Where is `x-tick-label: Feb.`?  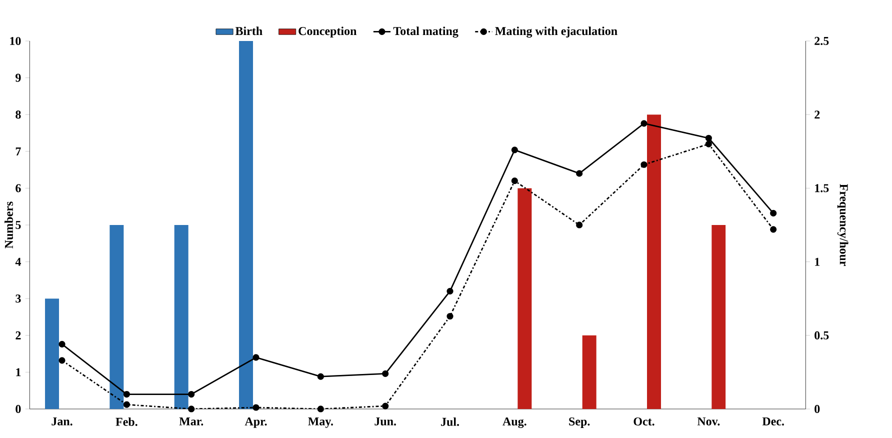
x-tick-label: Feb. is located at coordinates (127, 421).